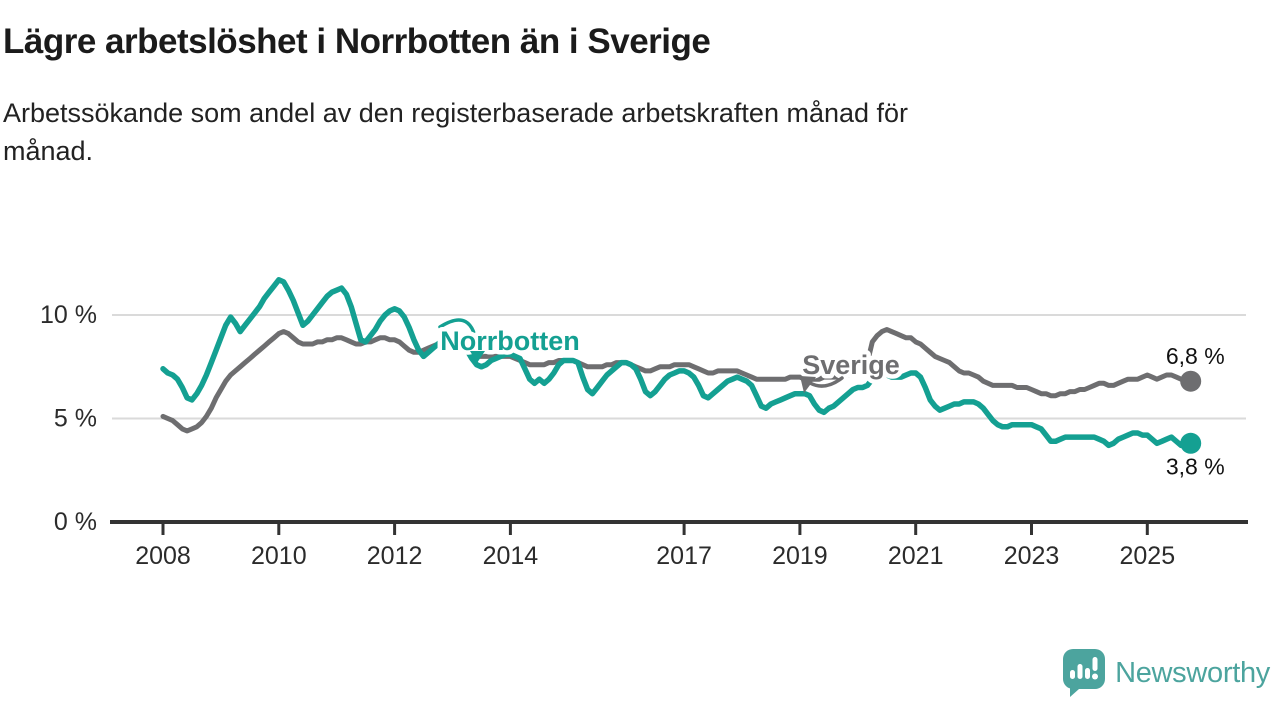 The width and height of the screenshot is (1280, 720). What do you see at coordinates (75, 419) in the screenshot?
I see `y-tick-label: 5 %` at bounding box center [75, 419].